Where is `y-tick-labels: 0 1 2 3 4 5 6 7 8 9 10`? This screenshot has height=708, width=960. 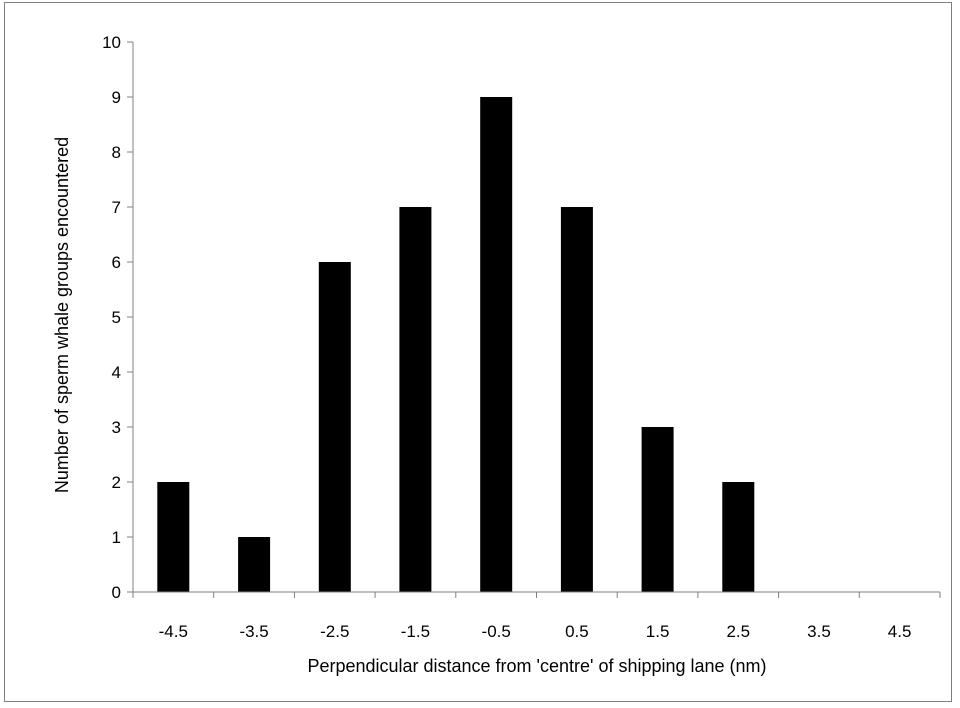 y-tick-labels: 0 1 2 3 4 5 6 7 8 9 10 is located at coordinates (111, 317).